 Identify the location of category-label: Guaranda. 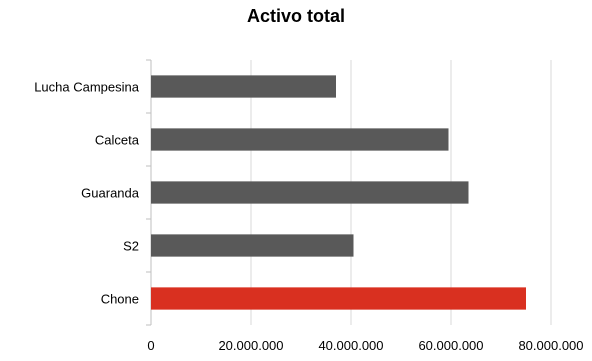
(110, 193).